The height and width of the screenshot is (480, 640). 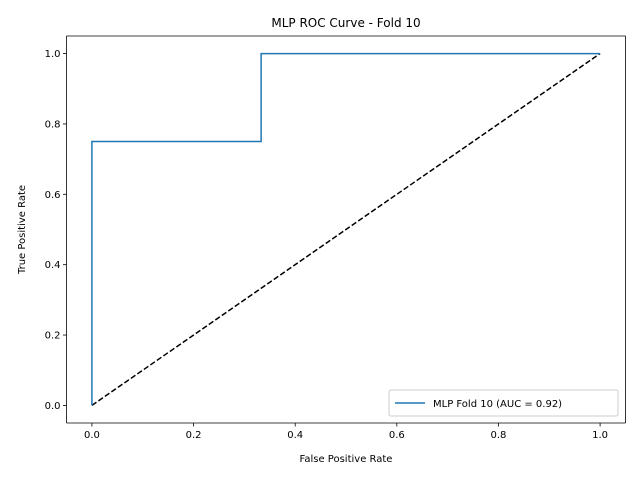 I want to click on y-tick-label: 0.4, so click(x=53, y=265).